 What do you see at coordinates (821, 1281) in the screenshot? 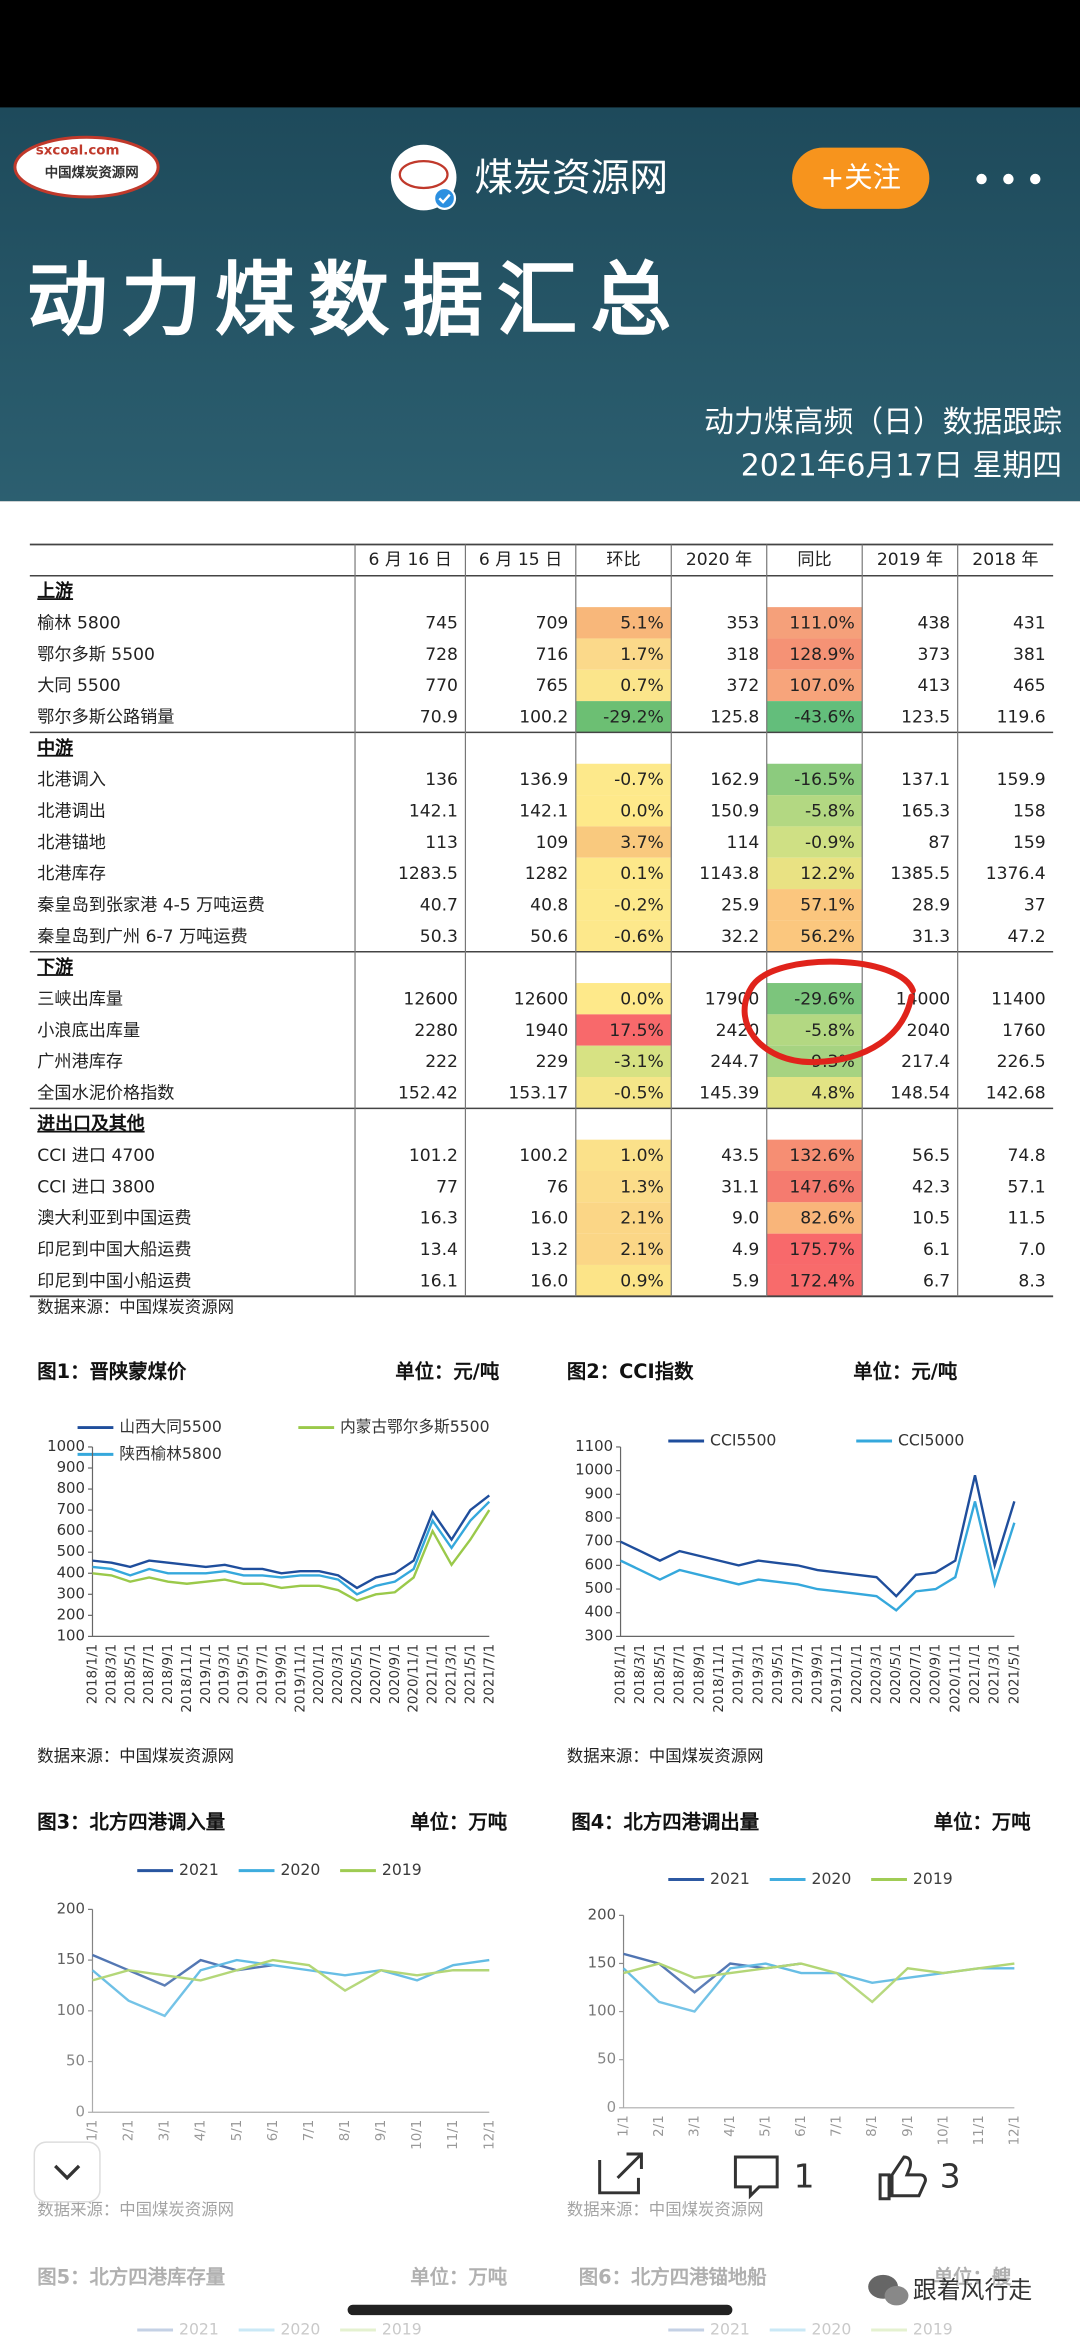
I see `table-cell: 172.4%` at bounding box center [821, 1281].